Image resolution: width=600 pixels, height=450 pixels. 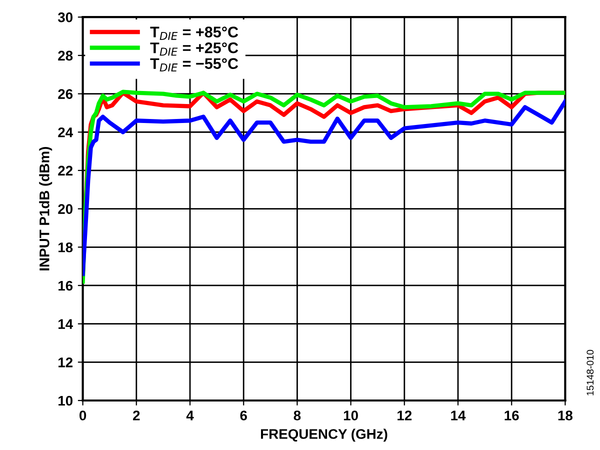 I want to click on x-tick-label: 16, so click(x=511, y=415).